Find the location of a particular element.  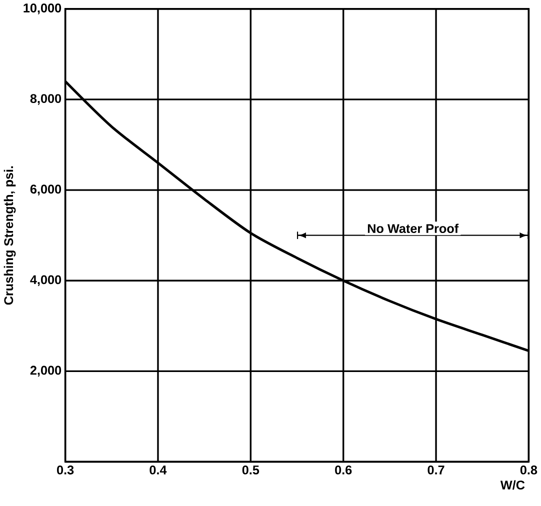

y-tick-label: 2,000 is located at coordinates (46, 371).